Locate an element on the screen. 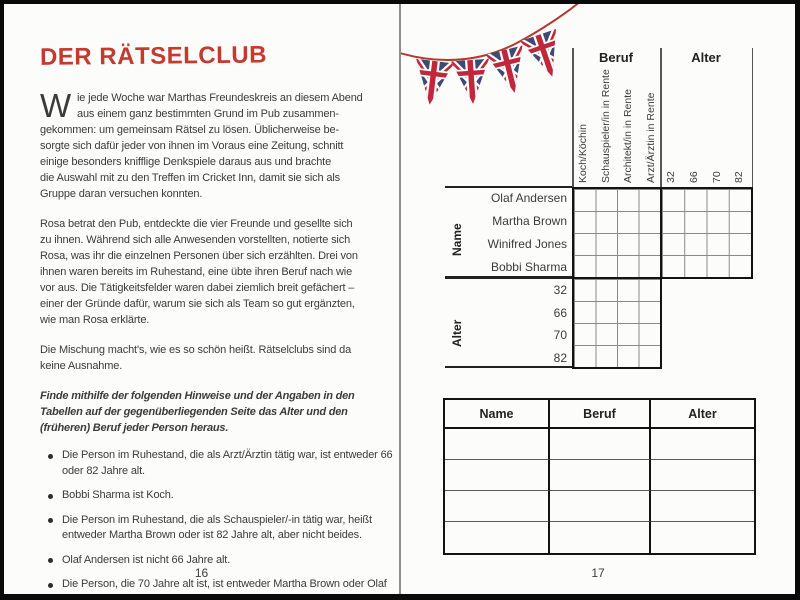 This screenshot has height=600, width=800. age-row-label: 32 is located at coordinates (560, 290).